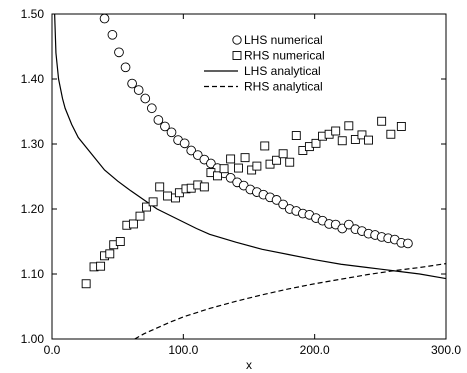 The image size is (467, 373). What do you see at coordinates (249, 365) in the screenshot?
I see `x-axis-label: x` at bounding box center [249, 365].